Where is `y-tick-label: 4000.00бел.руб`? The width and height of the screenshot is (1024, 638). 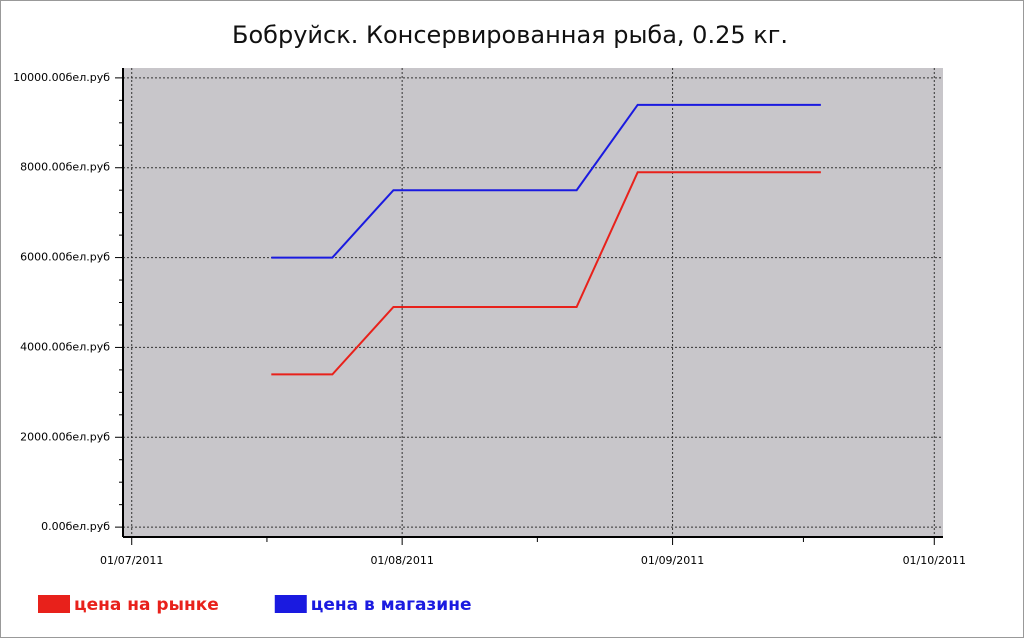 y-tick-label: 4000.00бел.руб is located at coordinates (65, 346).